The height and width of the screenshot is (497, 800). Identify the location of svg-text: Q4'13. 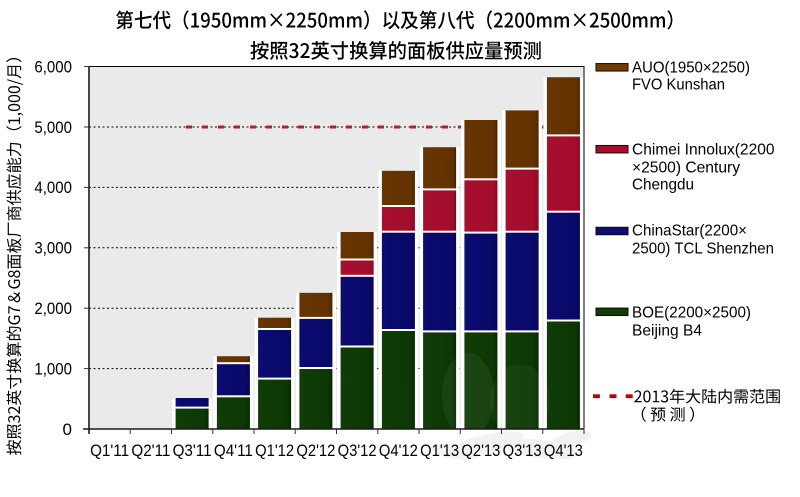
(563, 450).